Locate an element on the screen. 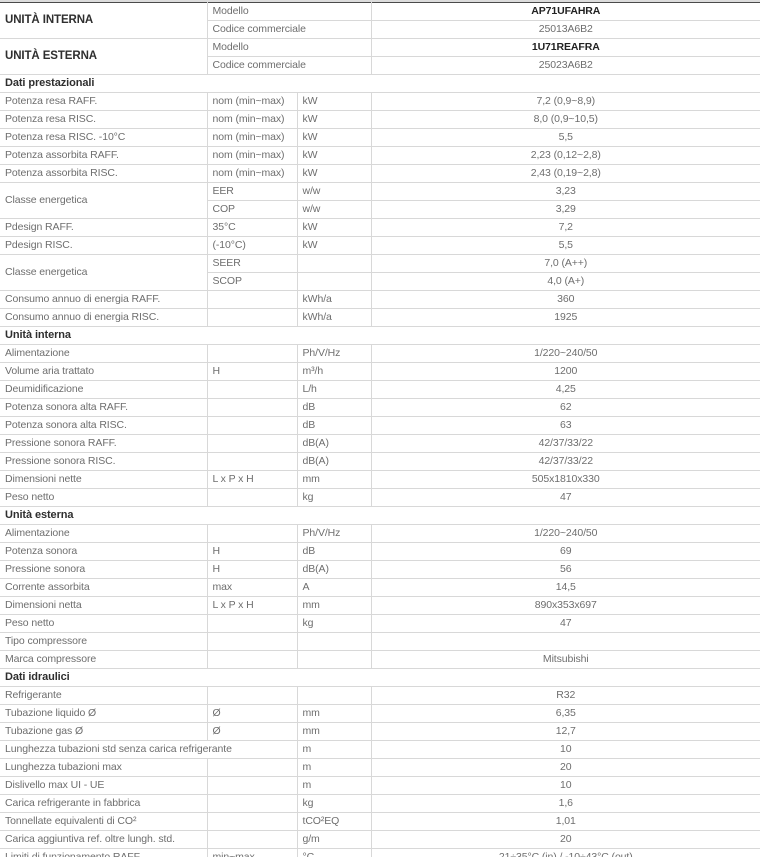 The width and height of the screenshot is (760, 857). row-unit: Ph/V/Hz is located at coordinates (334, 533).